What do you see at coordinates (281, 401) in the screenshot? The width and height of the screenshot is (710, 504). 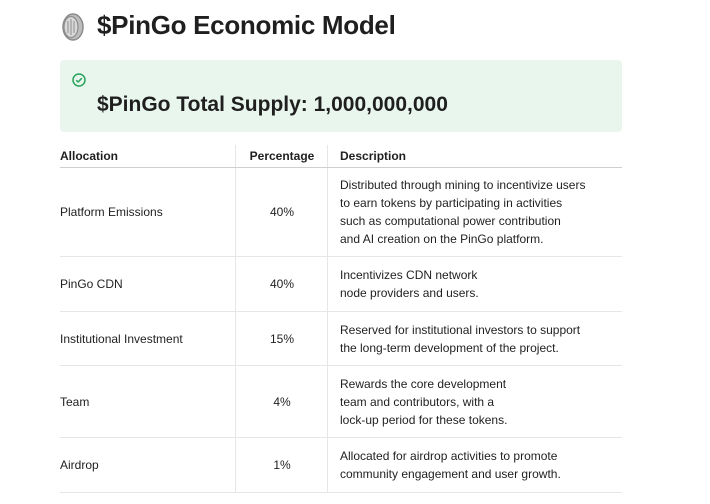 I see `percentage: 4%` at bounding box center [281, 401].